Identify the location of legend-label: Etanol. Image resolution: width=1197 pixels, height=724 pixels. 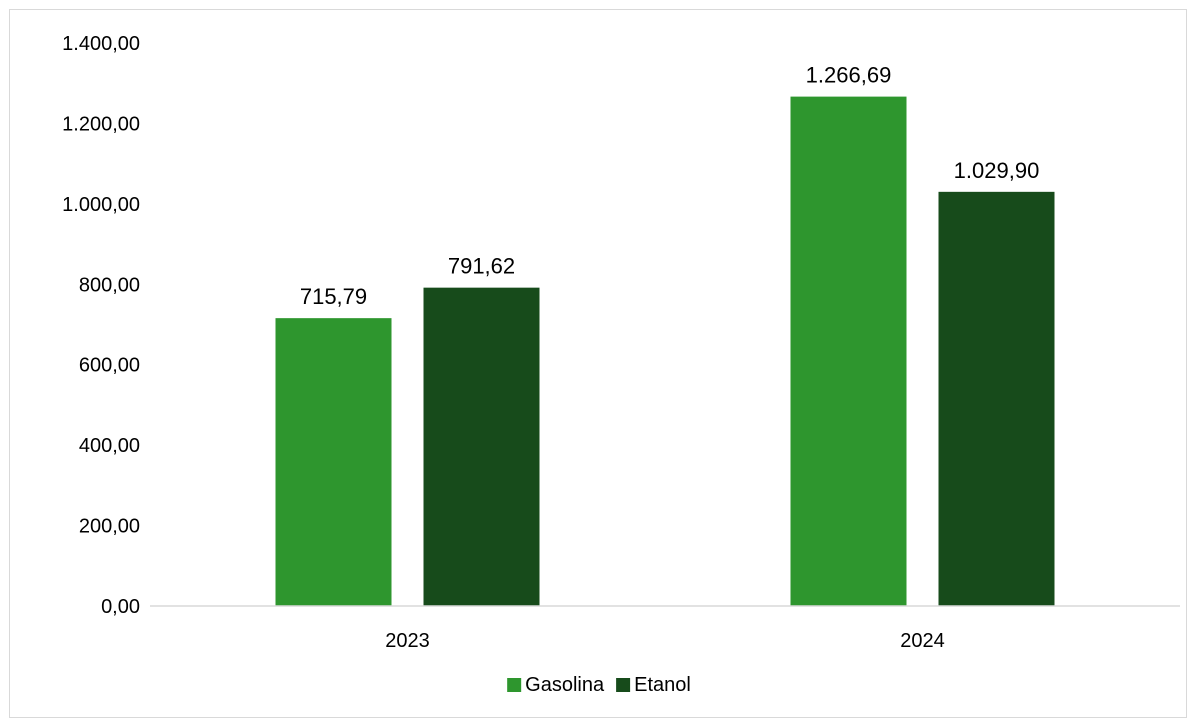
(662, 685).